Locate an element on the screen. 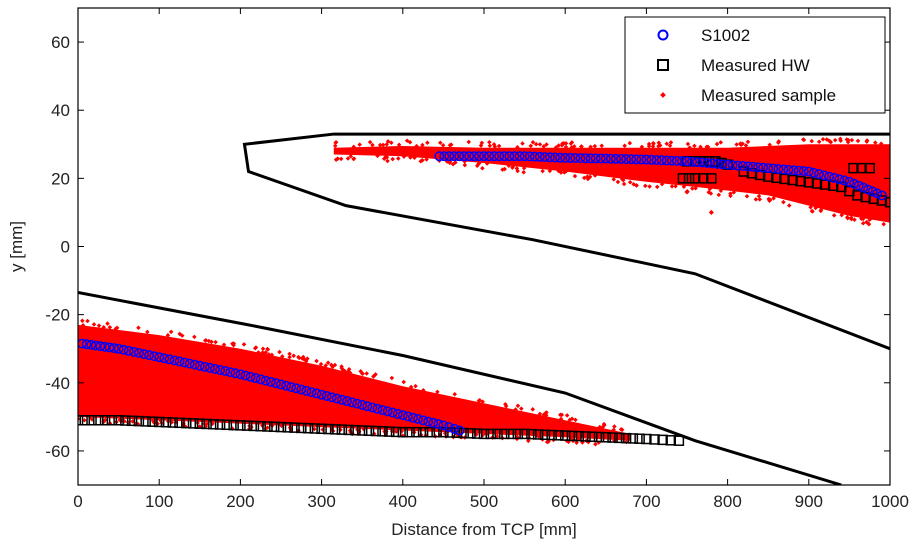 Image resolution: width=919 pixels, height=548 pixels. x-axis-label: Distance from TCP [mm] is located at coordinates (483, 529).